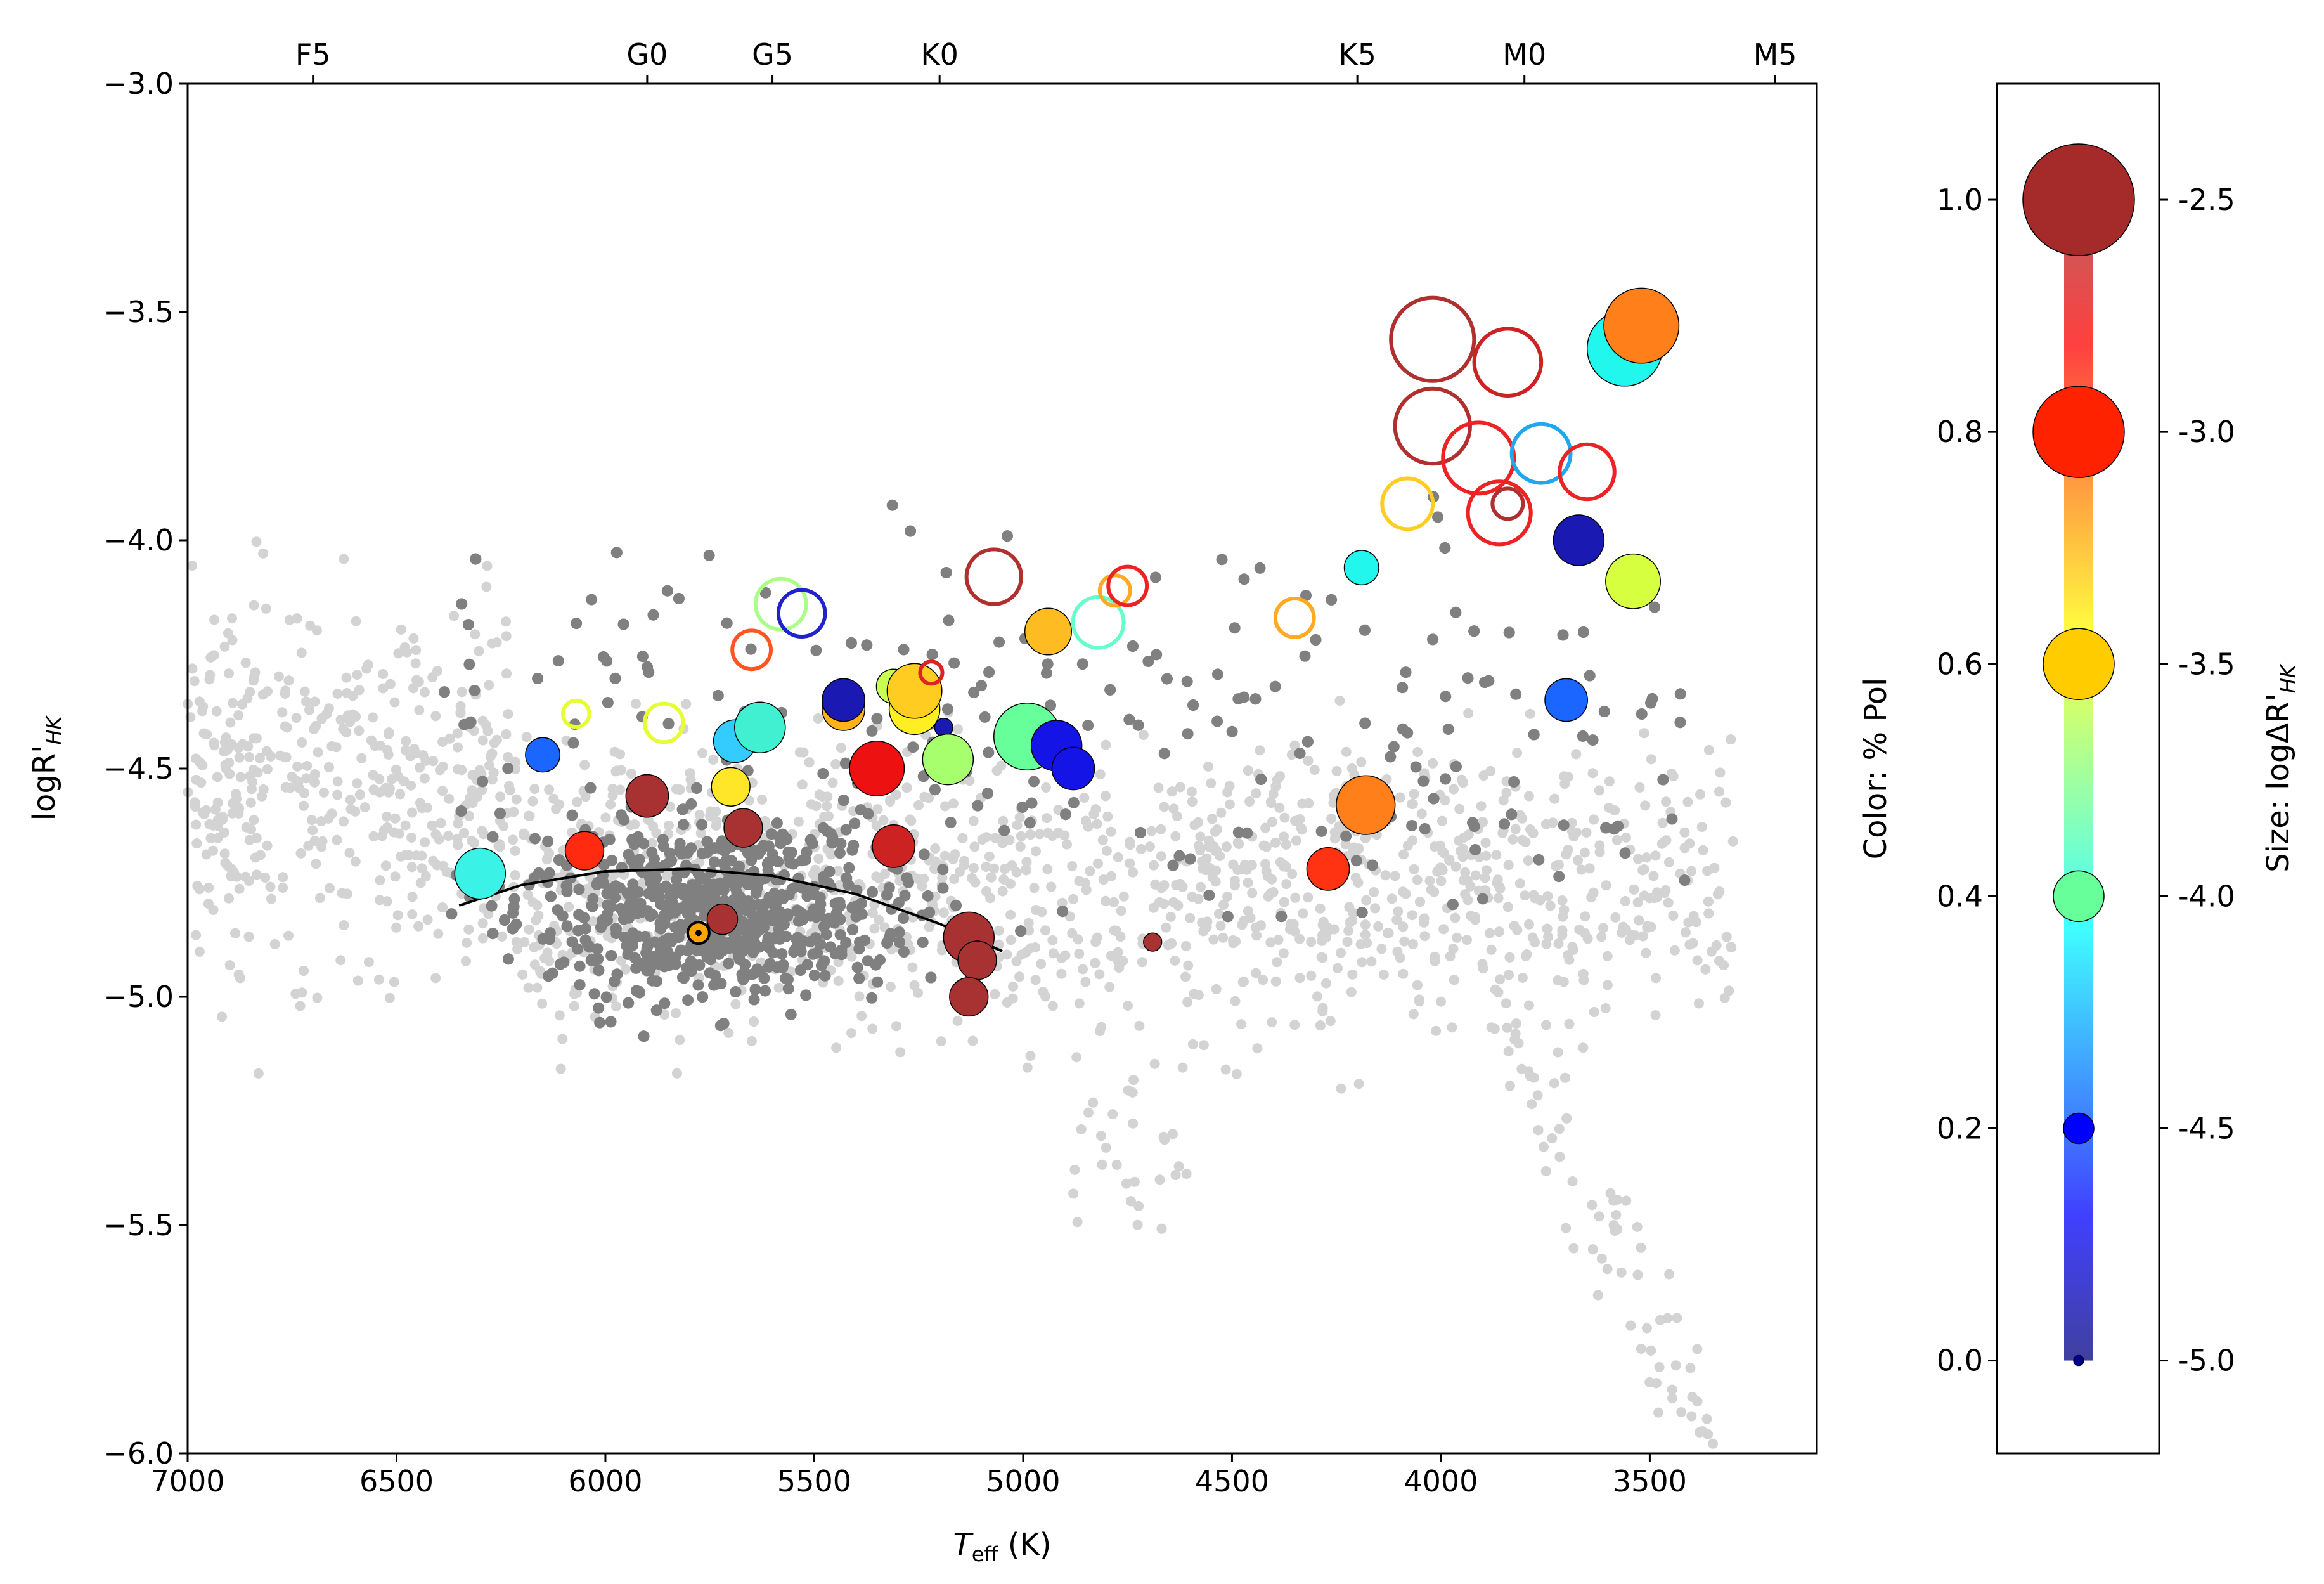 Image resolution: width=2324 pixels, height=1584 pixels. Describe the element at coordinates (1960, 664) in the screenshot. I see `colorbar-pol-tick-label: 0.6` at that location.